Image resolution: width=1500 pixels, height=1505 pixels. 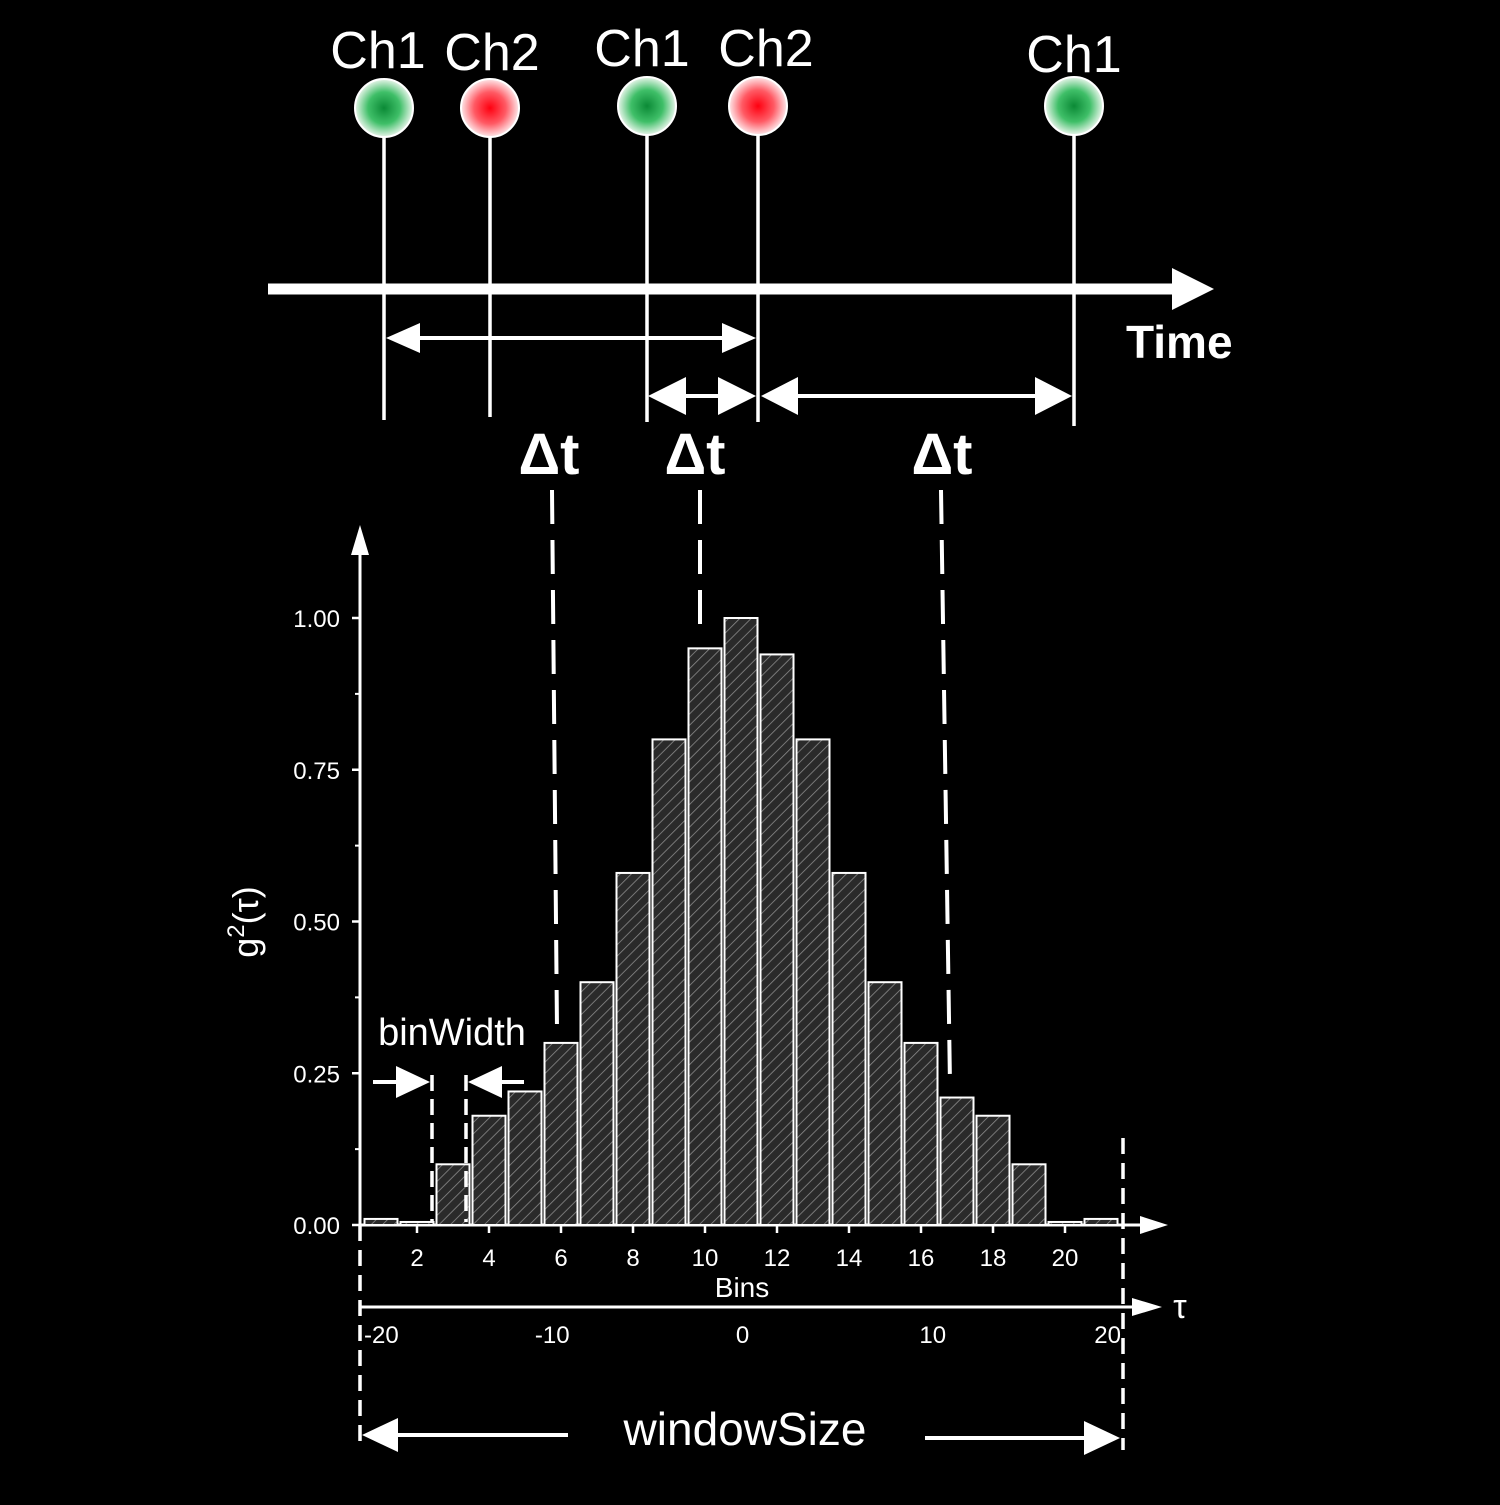 What do you see at coordinates (1102, 1438) in the screenshot?
I see `window-size-arrow-right-head` at bounding box center [1102, 1438].